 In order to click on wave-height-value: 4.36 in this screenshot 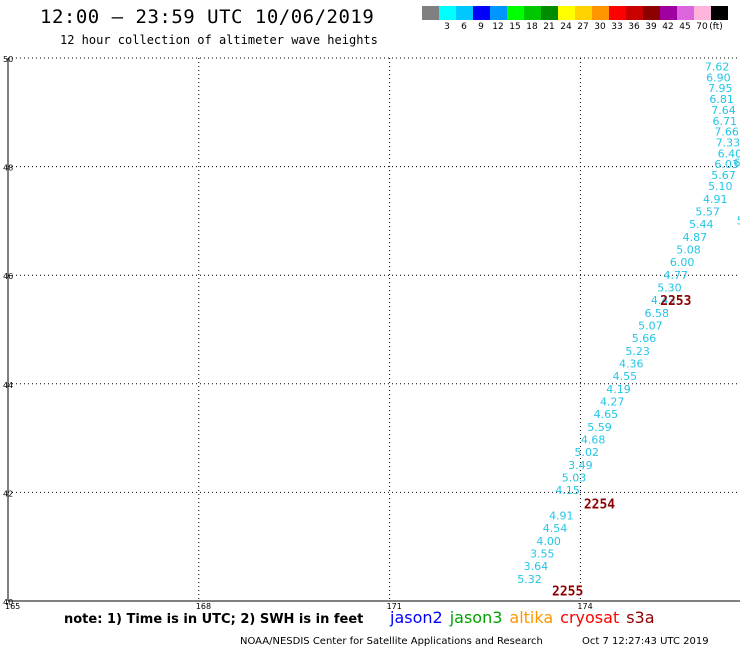, I will do `click(631, 364)`.